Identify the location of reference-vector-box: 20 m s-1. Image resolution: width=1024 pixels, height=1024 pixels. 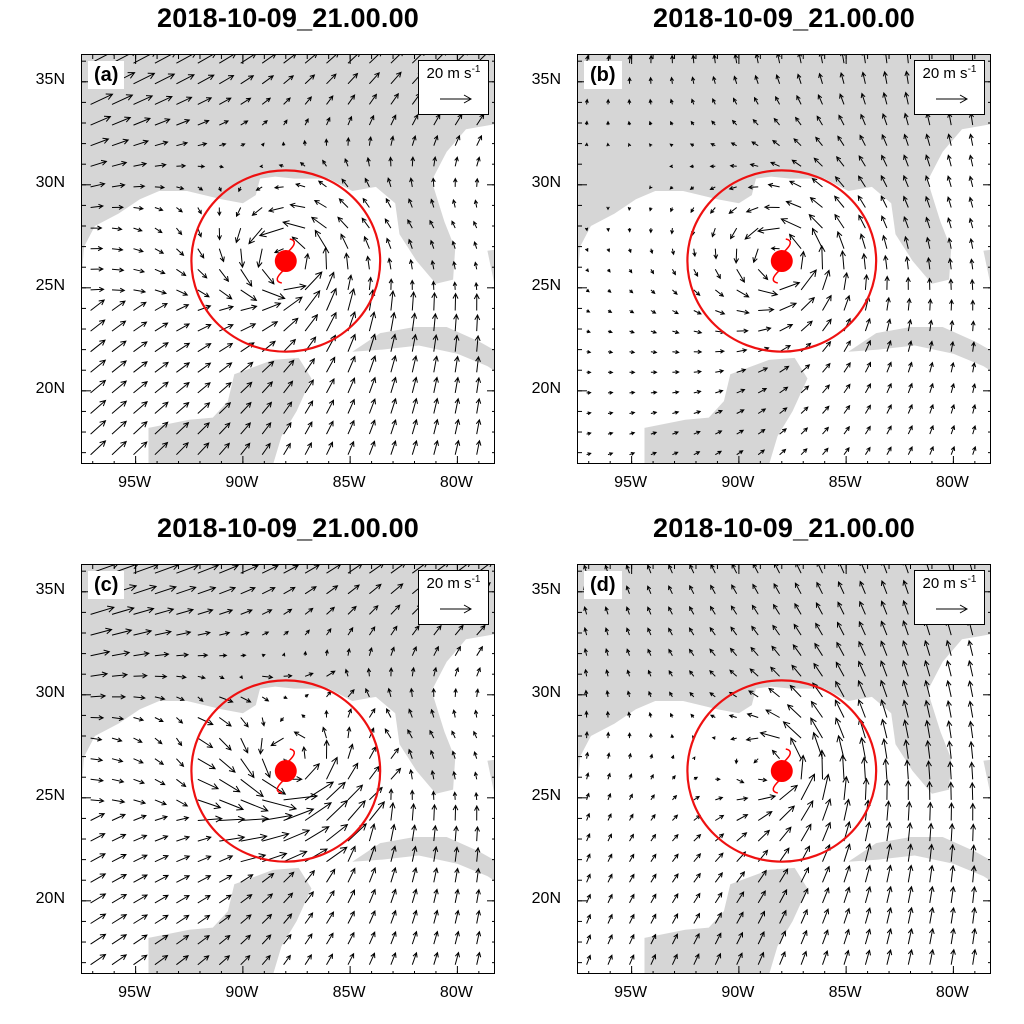
(453, 87).